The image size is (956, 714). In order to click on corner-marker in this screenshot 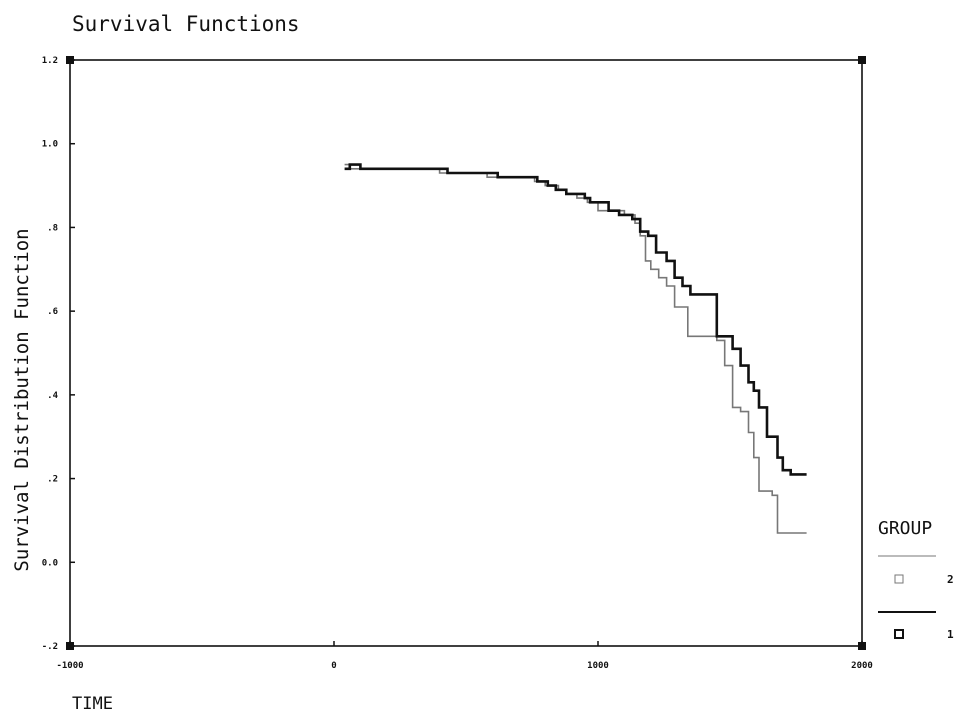, I will do `click(862, 60)`.